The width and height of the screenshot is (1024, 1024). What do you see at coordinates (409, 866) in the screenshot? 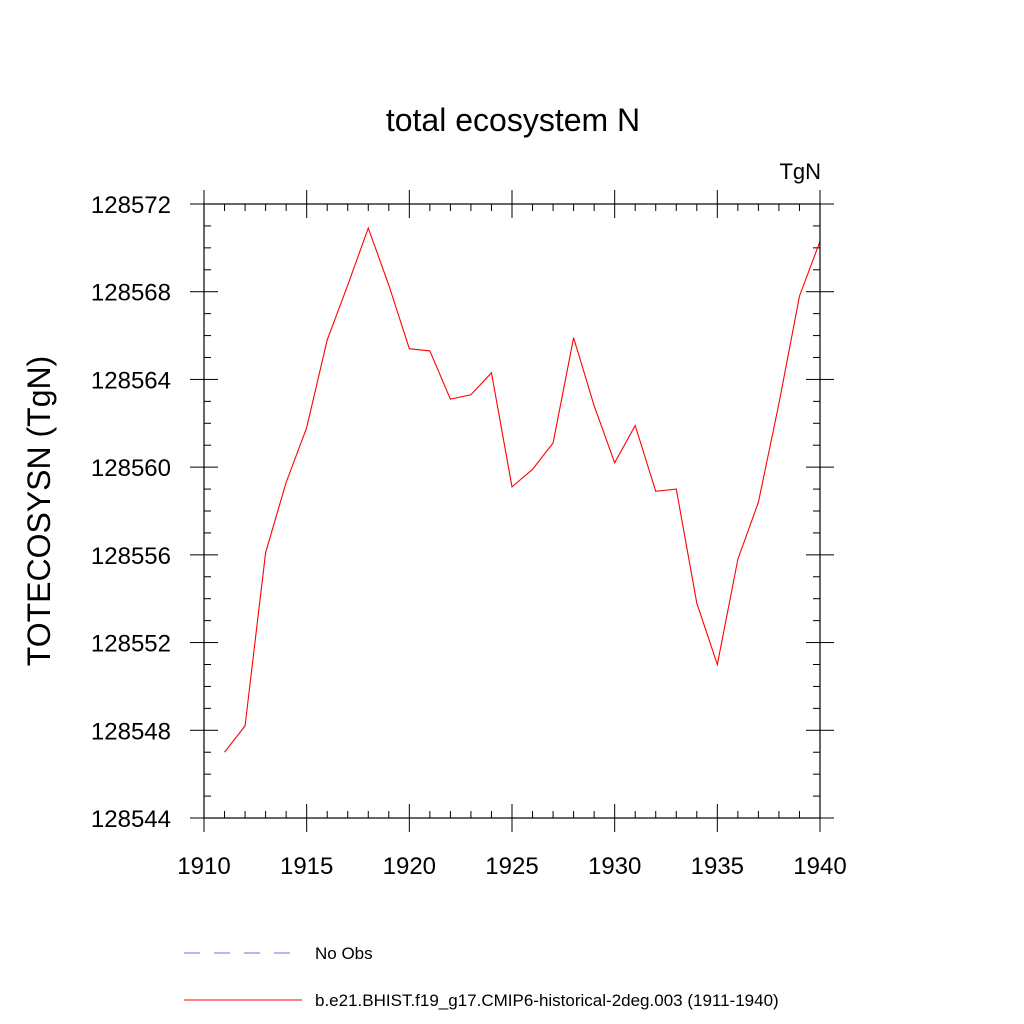
I see `x-tick-label: 1920` at bounding box center [409, 866].